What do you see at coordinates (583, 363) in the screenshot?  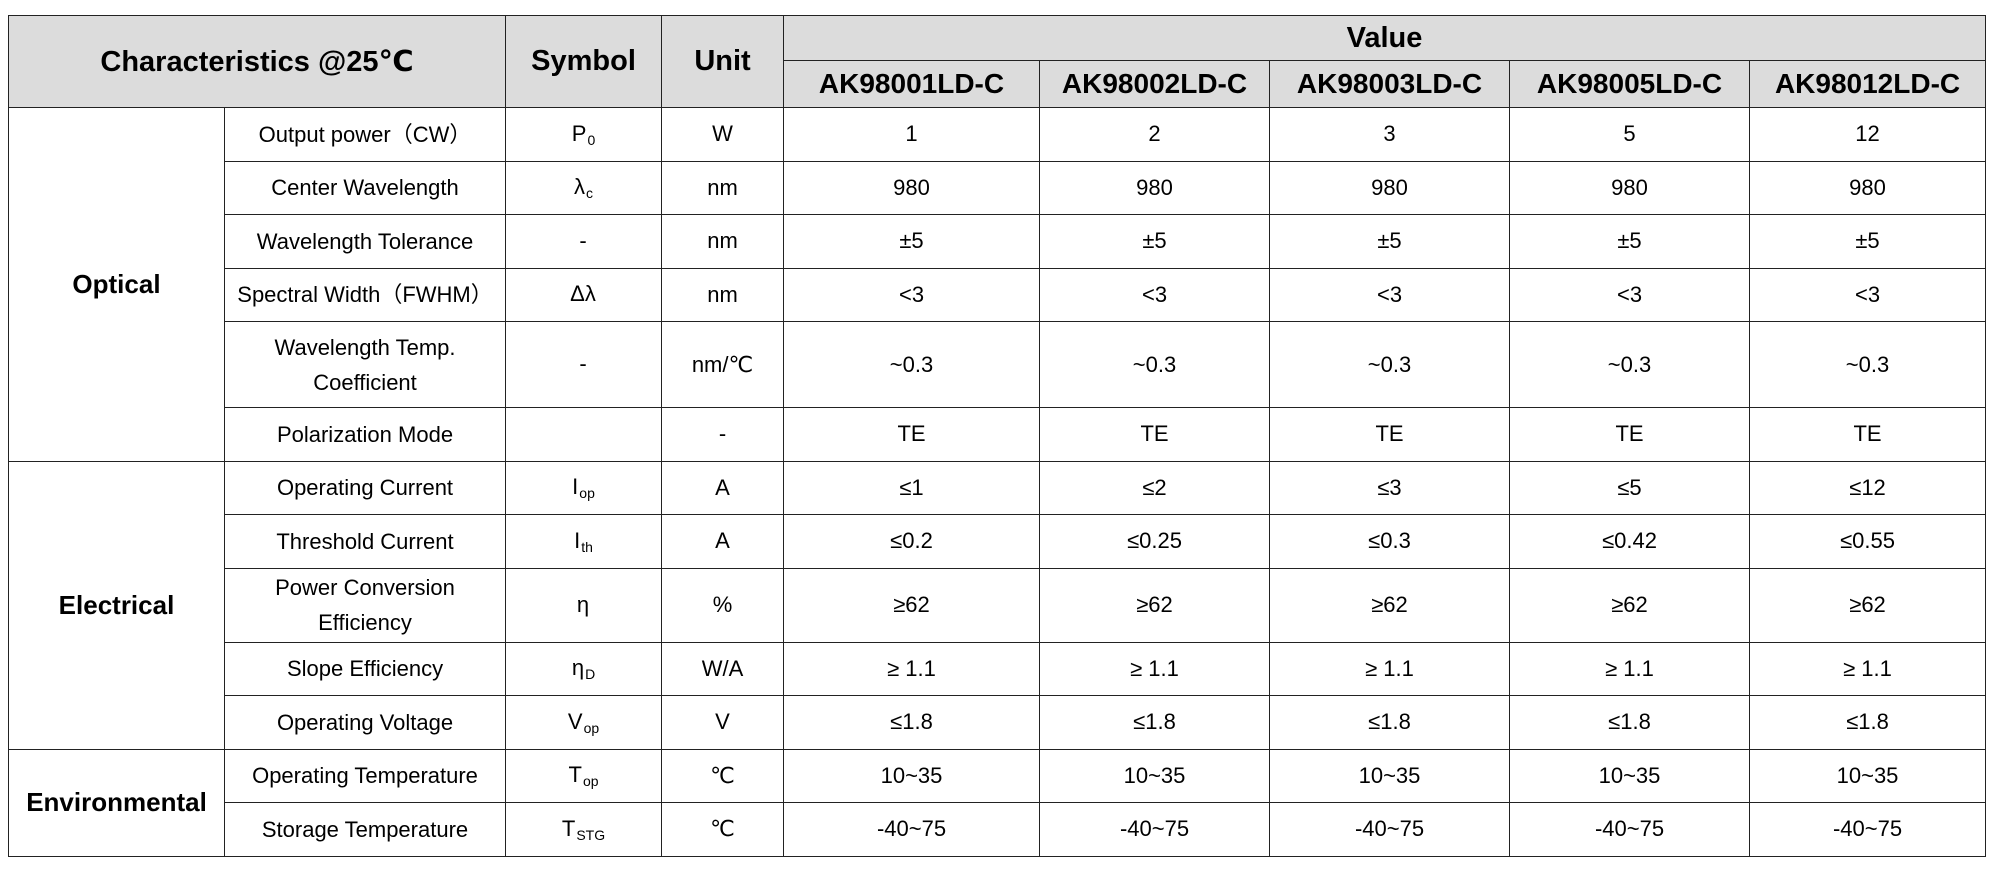 I see `symbol-main: -` at bounding box center [583, 363].